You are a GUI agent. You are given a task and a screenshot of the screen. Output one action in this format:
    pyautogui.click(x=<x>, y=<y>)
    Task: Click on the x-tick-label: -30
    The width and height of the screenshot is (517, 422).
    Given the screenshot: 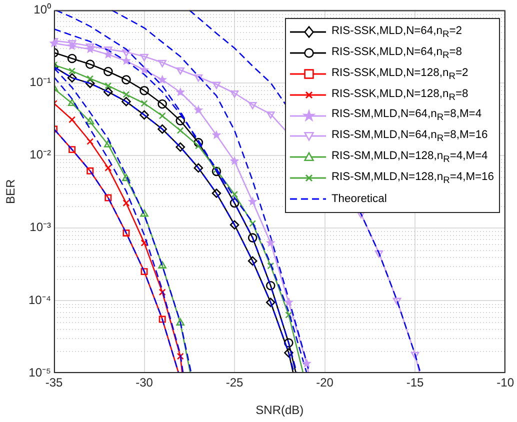 What is the action you would take?
    pyautogui.click(x=145, y=383)
    